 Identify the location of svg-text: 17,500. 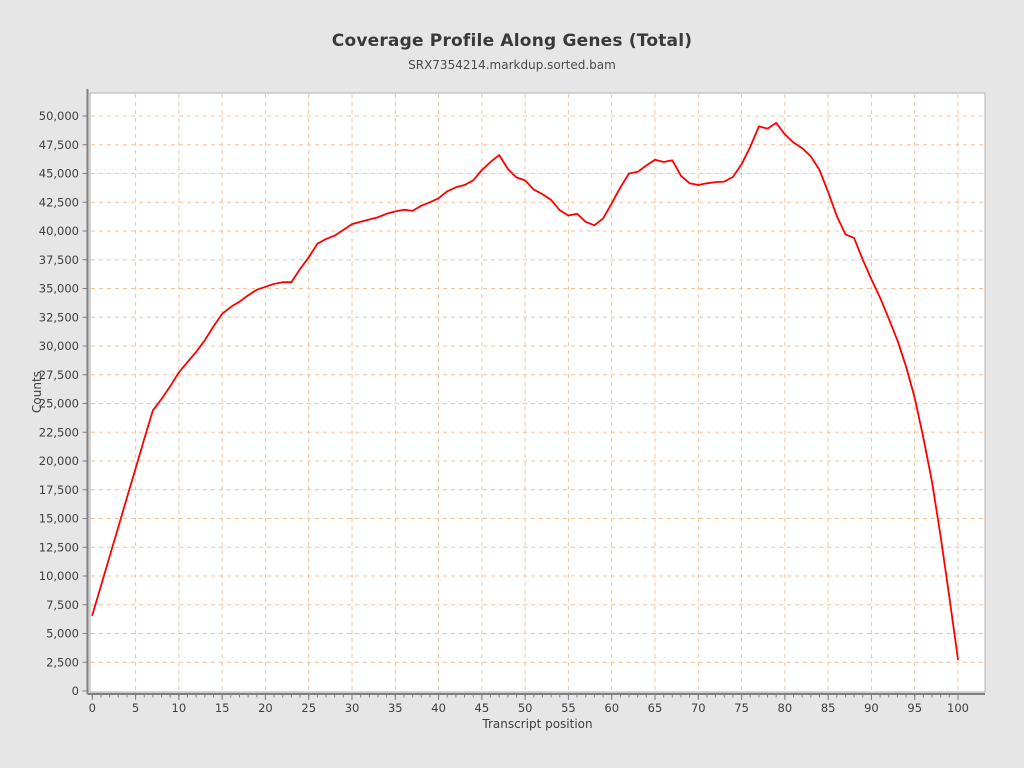
(59, 490).